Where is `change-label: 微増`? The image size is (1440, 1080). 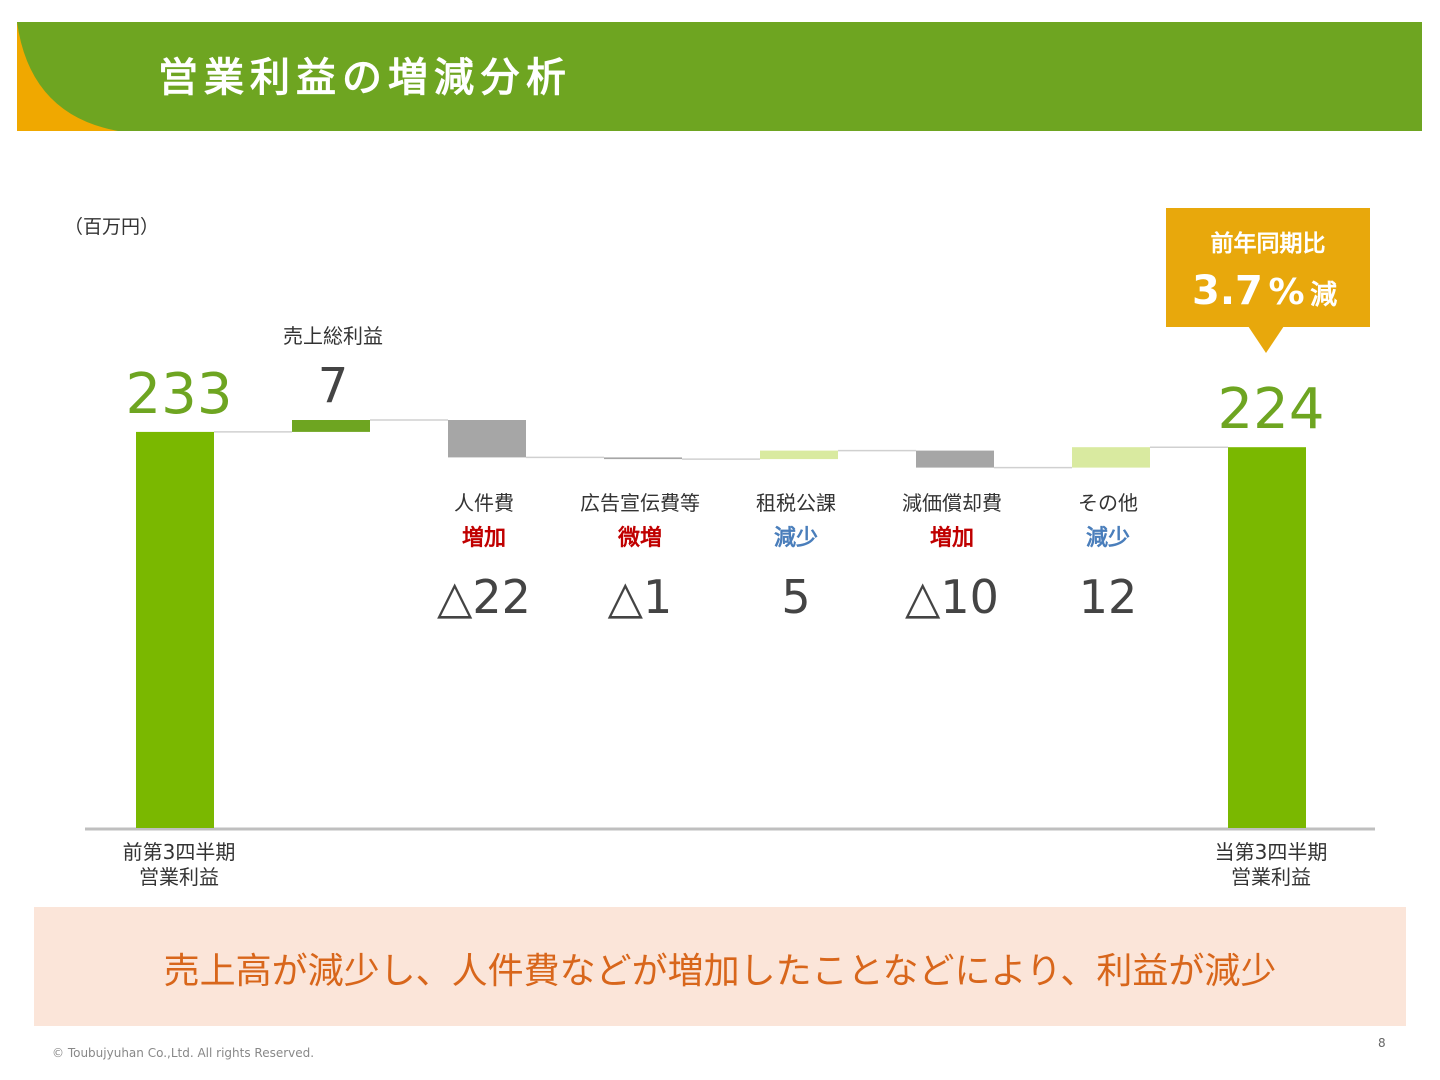
change-label: 微増 is located at coordinates (640, 538).